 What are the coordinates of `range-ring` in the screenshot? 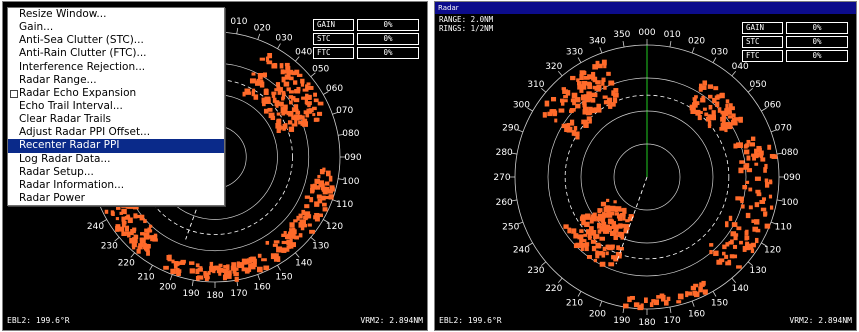 It's located at (647, 177).